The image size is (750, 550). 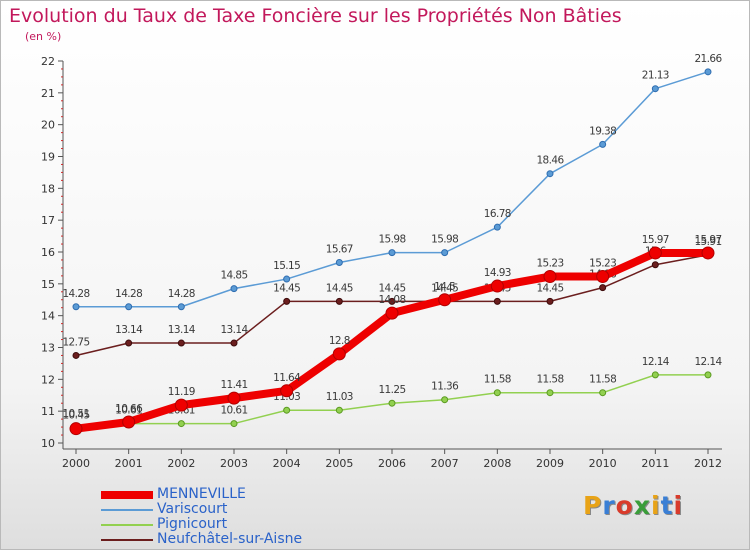 What do you see at coordinates (392, 463) in the screenshot?
I see `x-tick-label: 2006` at bounding box center [392, 463].